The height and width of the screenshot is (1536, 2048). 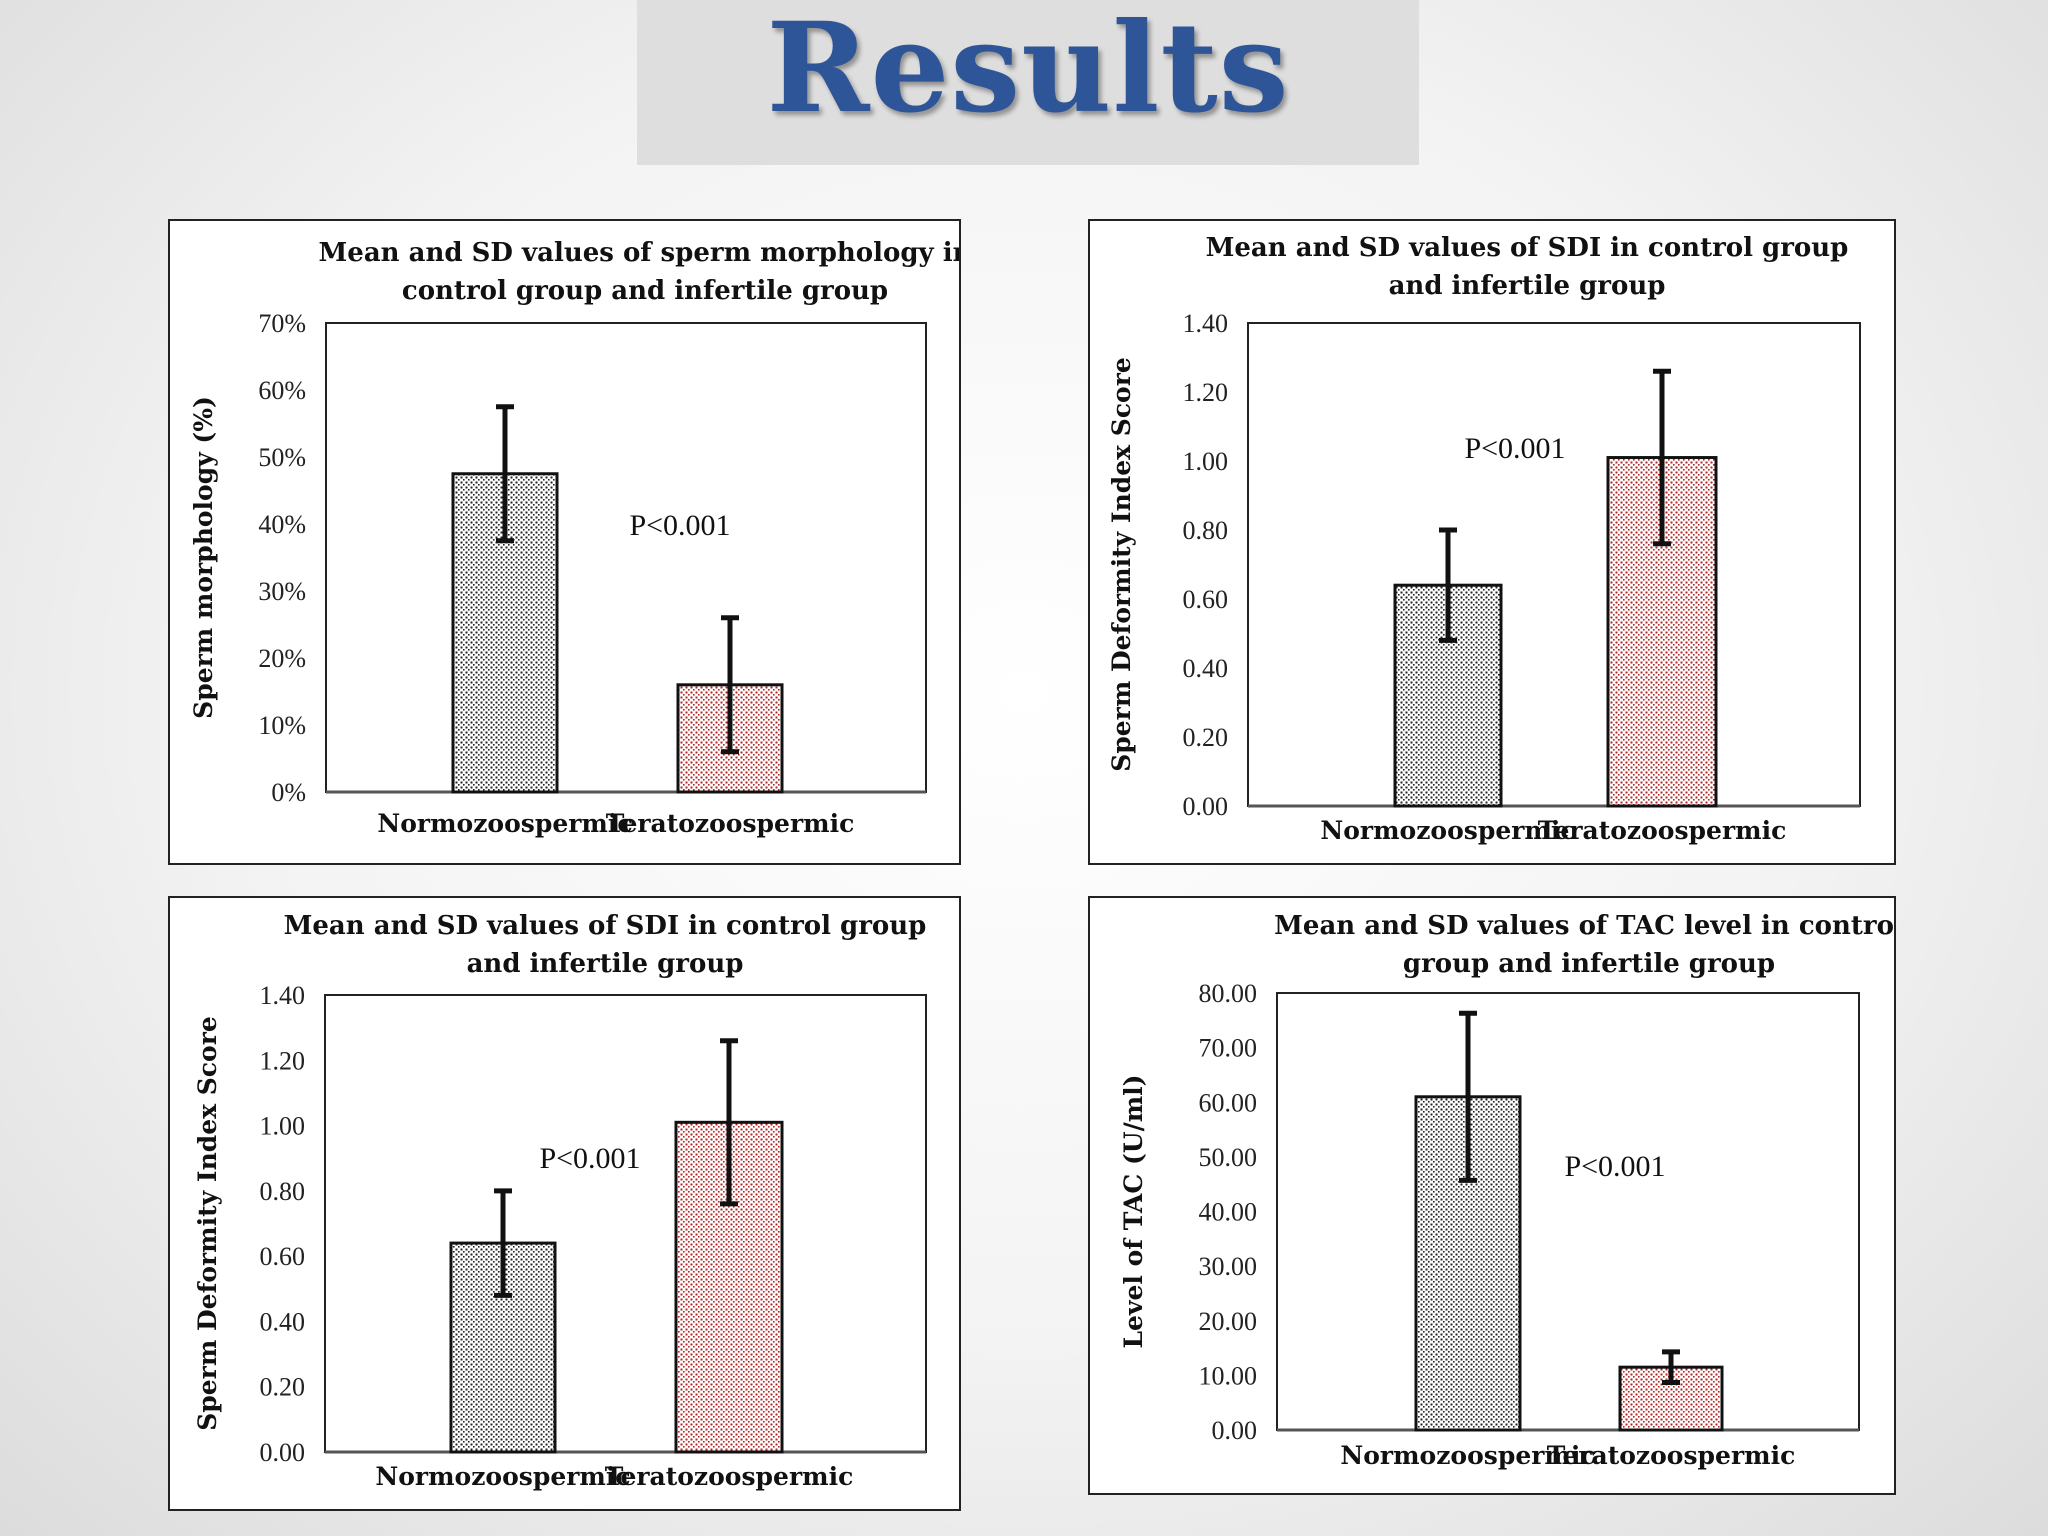 What do you see at coordinates (1228, 1321) in the screenshot?
I see `y-tick-label: 20.00` at bounding box center [1228, 1321].